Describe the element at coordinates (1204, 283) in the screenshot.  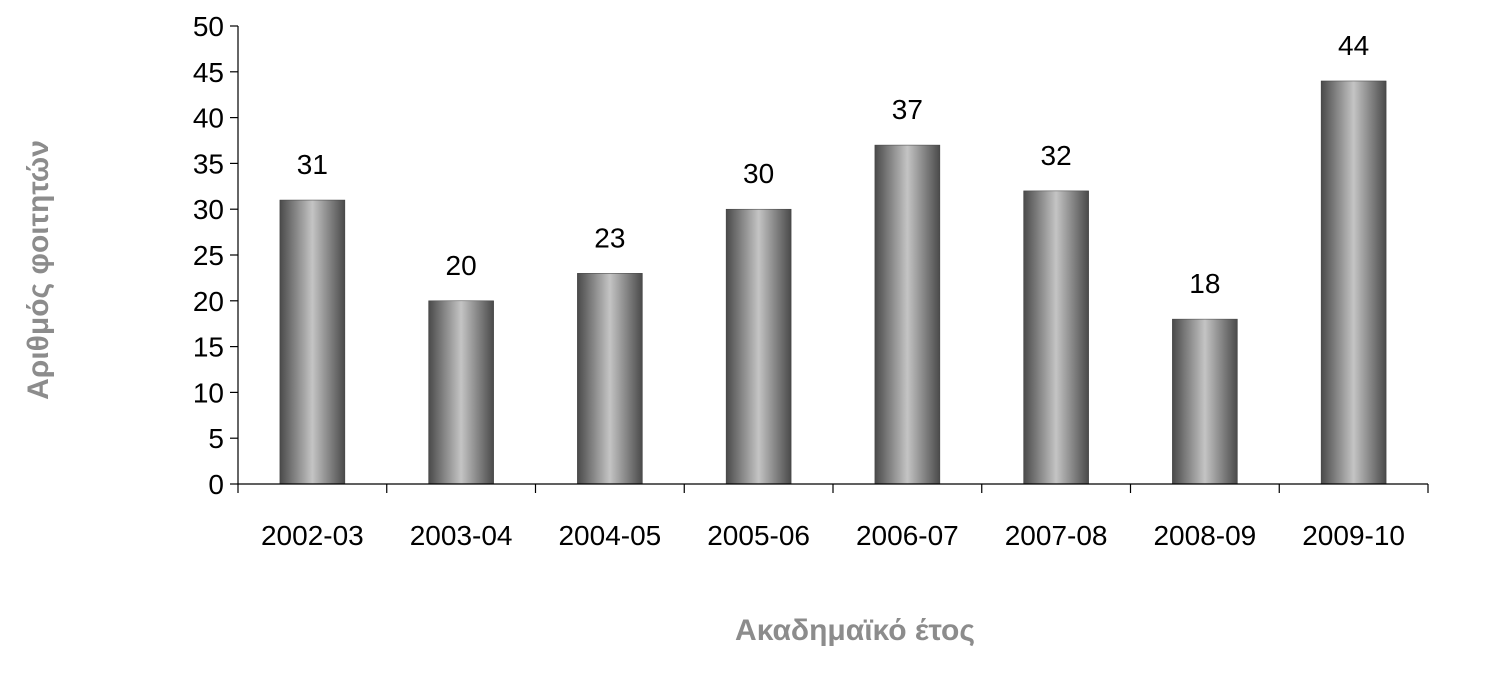
I see `data-label: 18` at that location.